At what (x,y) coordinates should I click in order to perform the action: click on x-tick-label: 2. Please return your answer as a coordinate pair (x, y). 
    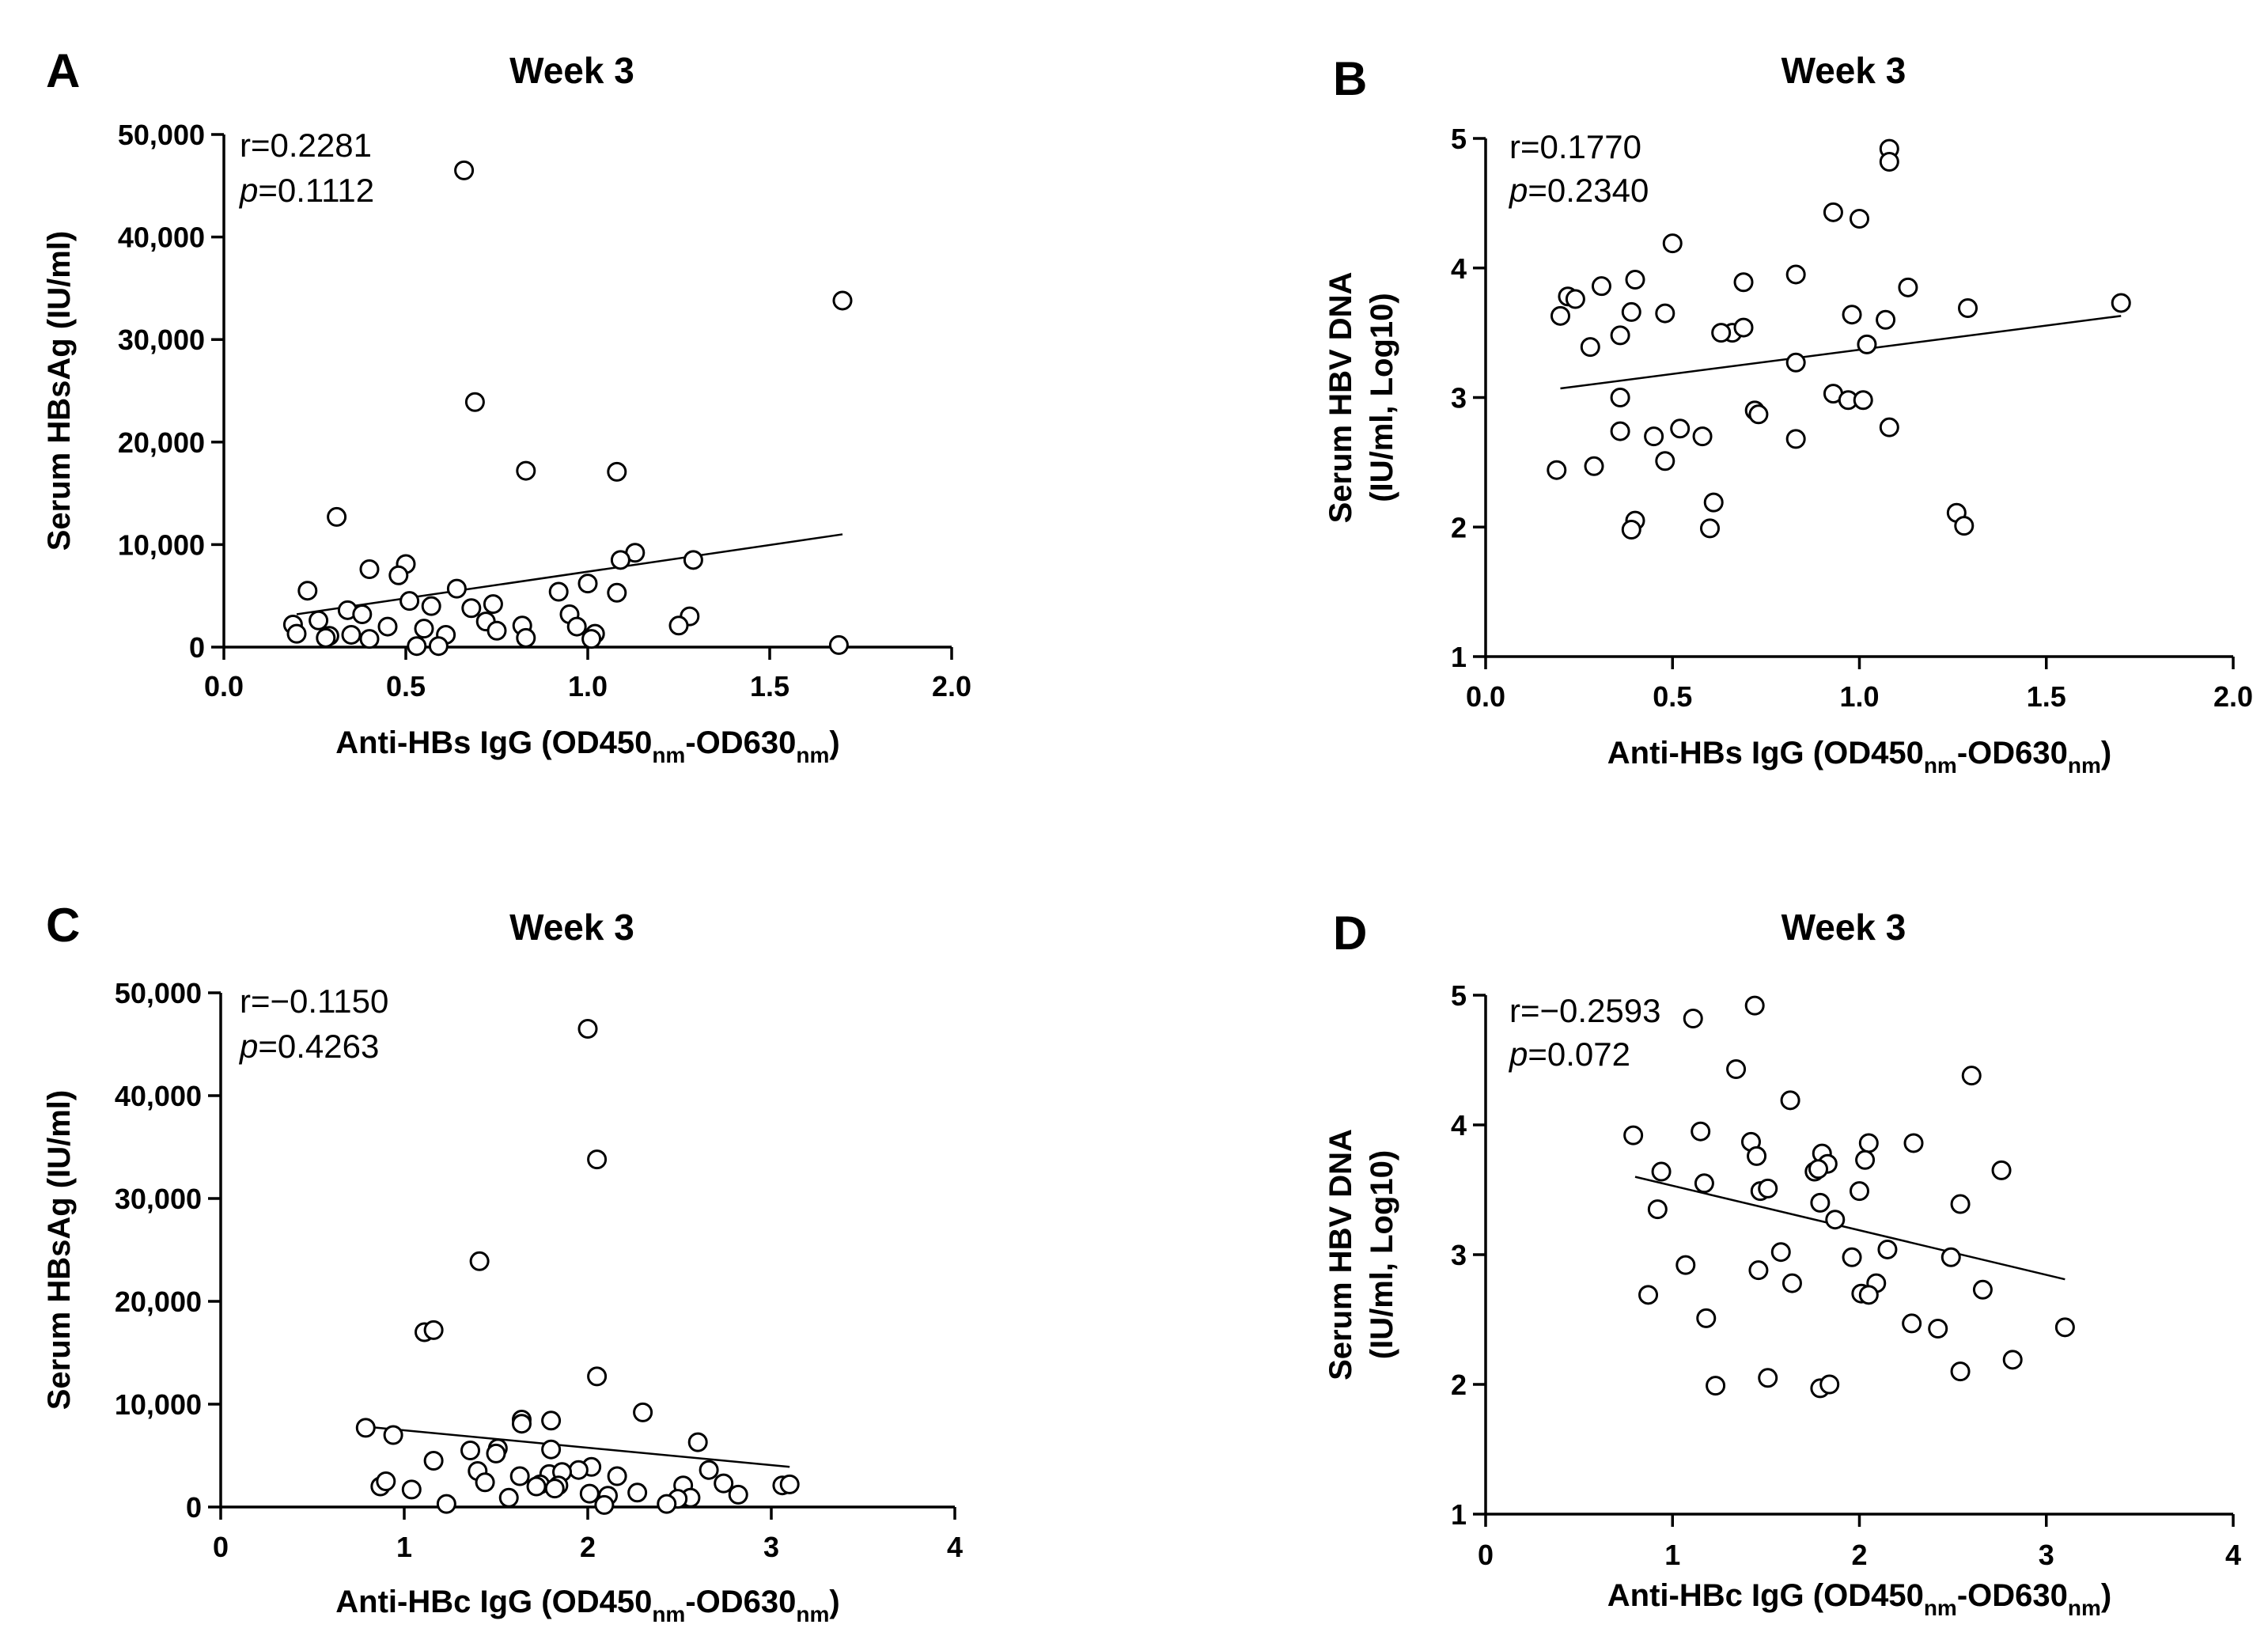
    Looking at the image, I should click on (588, 1547).